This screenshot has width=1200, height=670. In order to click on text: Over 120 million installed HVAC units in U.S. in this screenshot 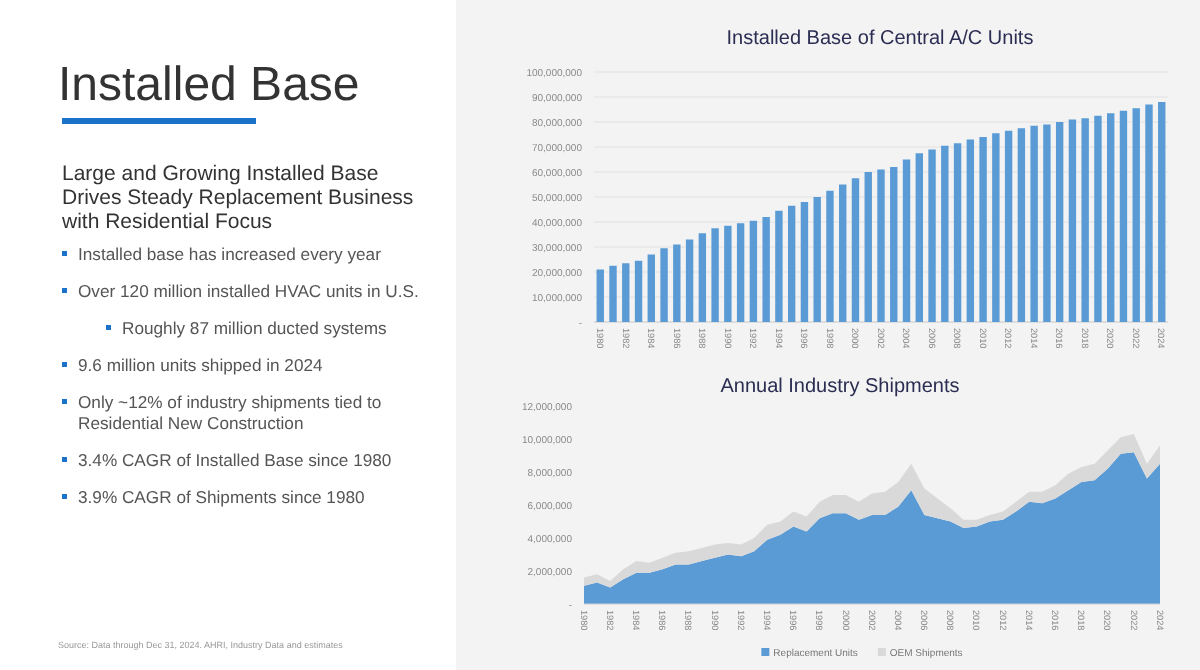, I will do `click(248, 291)`.